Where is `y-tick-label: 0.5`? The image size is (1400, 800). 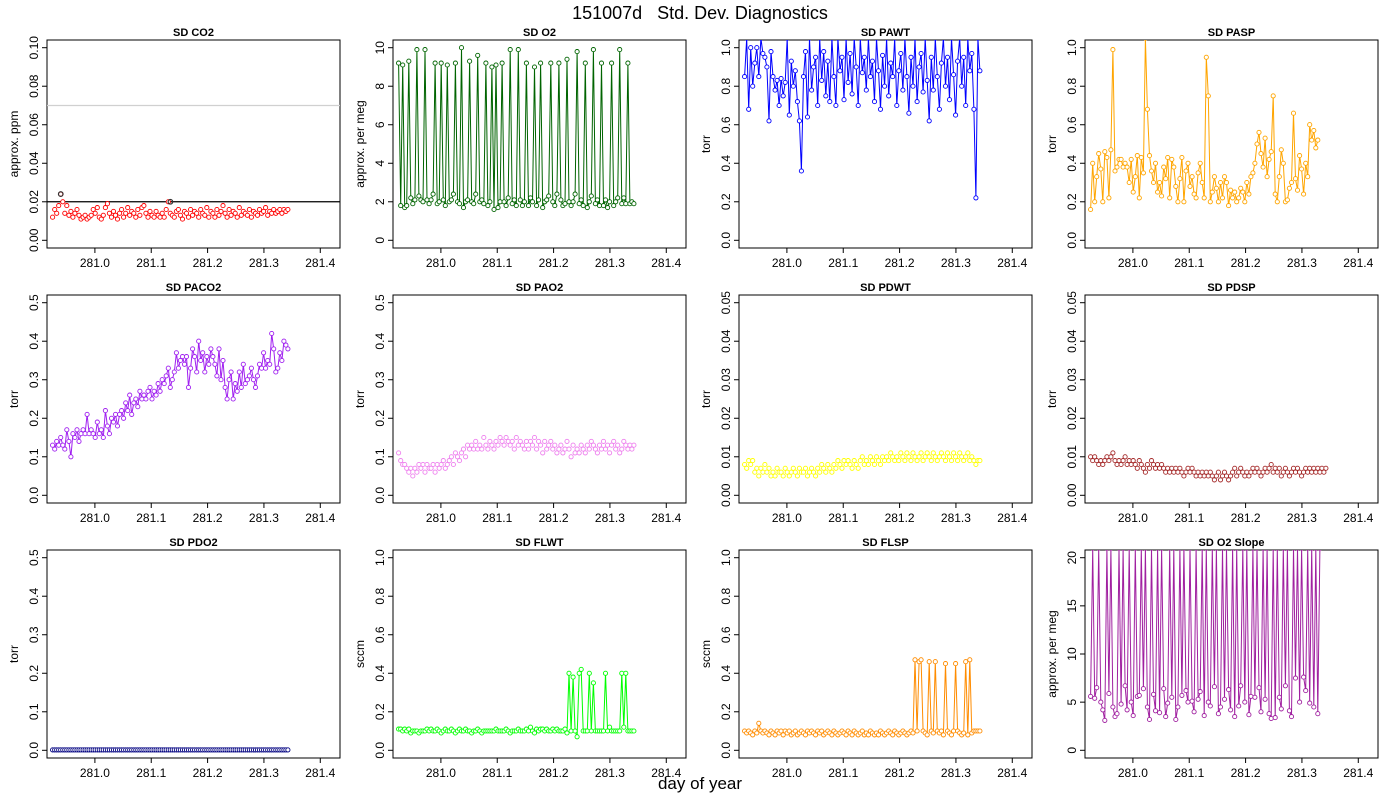 y-tick-label: 0.5 is located at coordinates (34, 557).